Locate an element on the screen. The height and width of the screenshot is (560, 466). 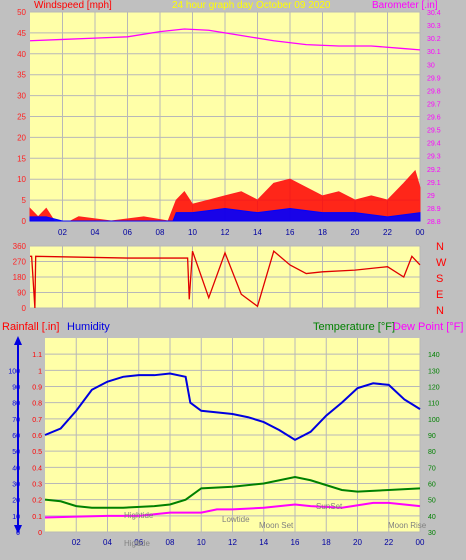
rain-tick-label: 0.3 is located at coordinates (37, 485).